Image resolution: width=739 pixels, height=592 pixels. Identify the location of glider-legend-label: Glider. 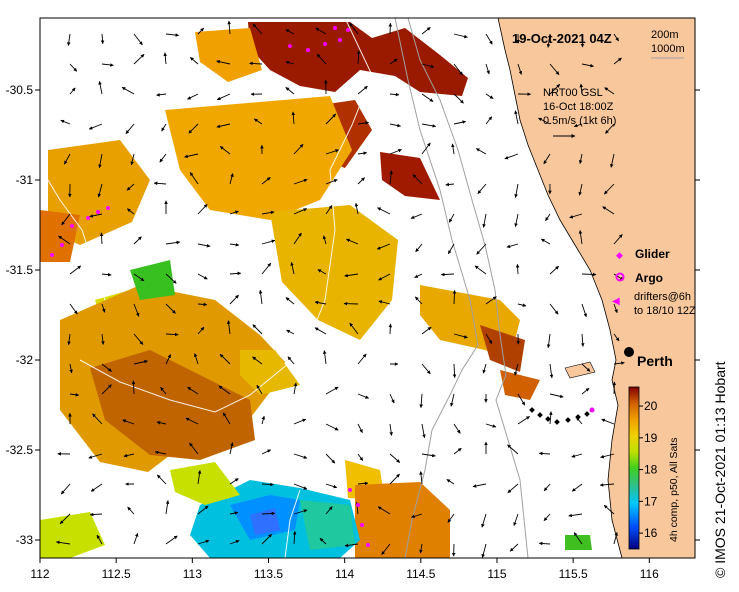
(652, 254).